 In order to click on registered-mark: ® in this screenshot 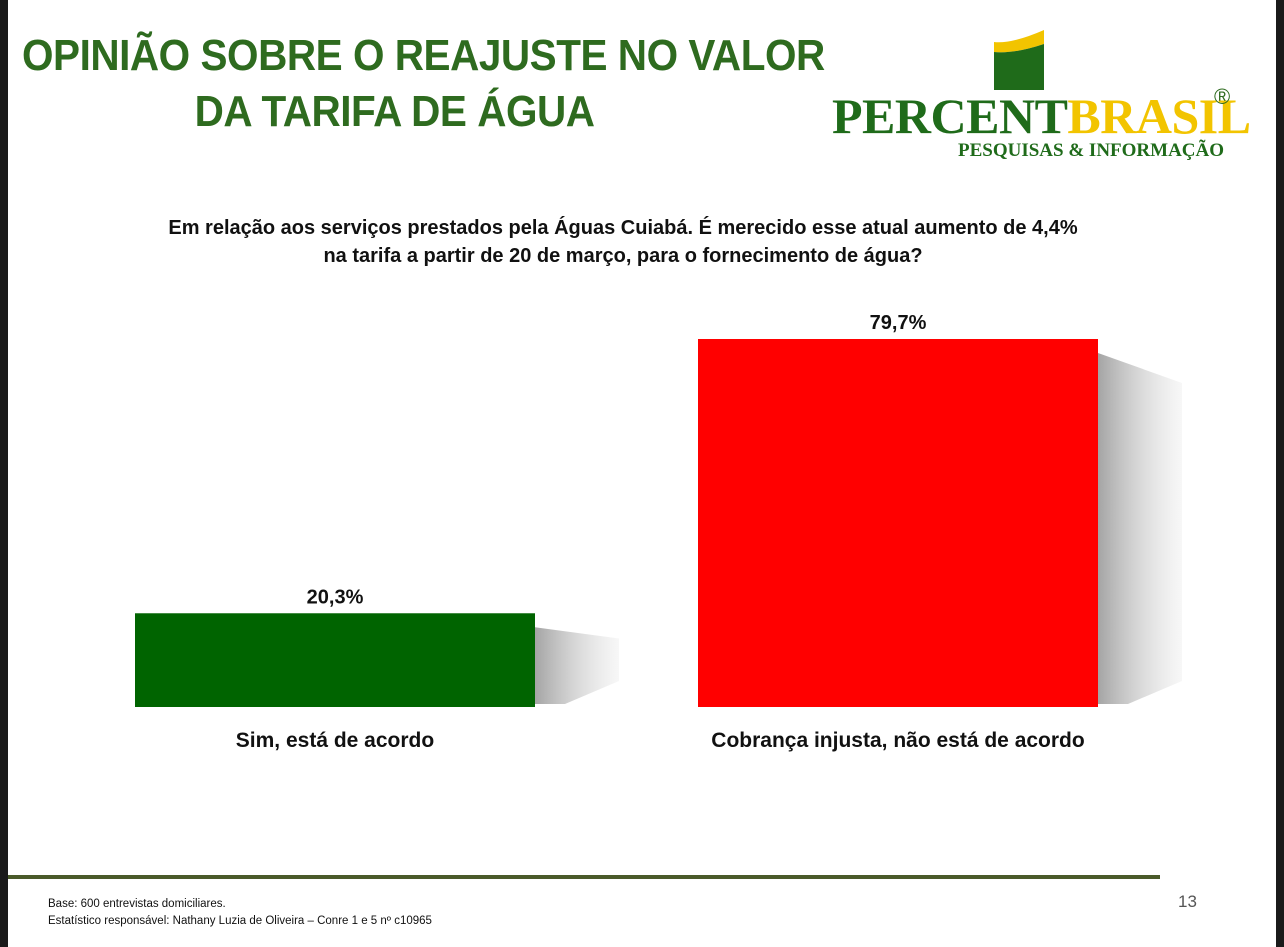, I will do `click(1222, 96)`.